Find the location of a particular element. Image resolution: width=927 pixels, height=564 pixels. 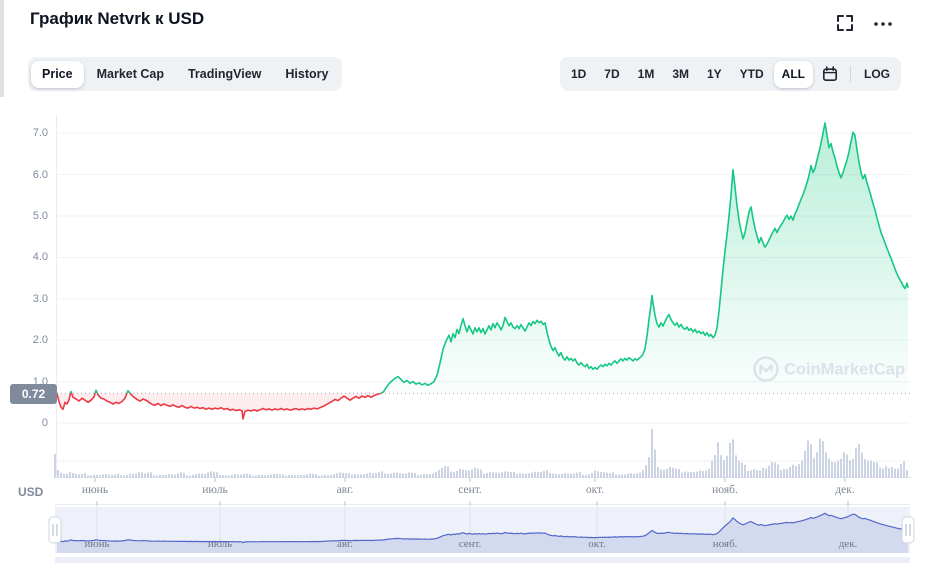

volume-bars is located at coordinates (481, 454).